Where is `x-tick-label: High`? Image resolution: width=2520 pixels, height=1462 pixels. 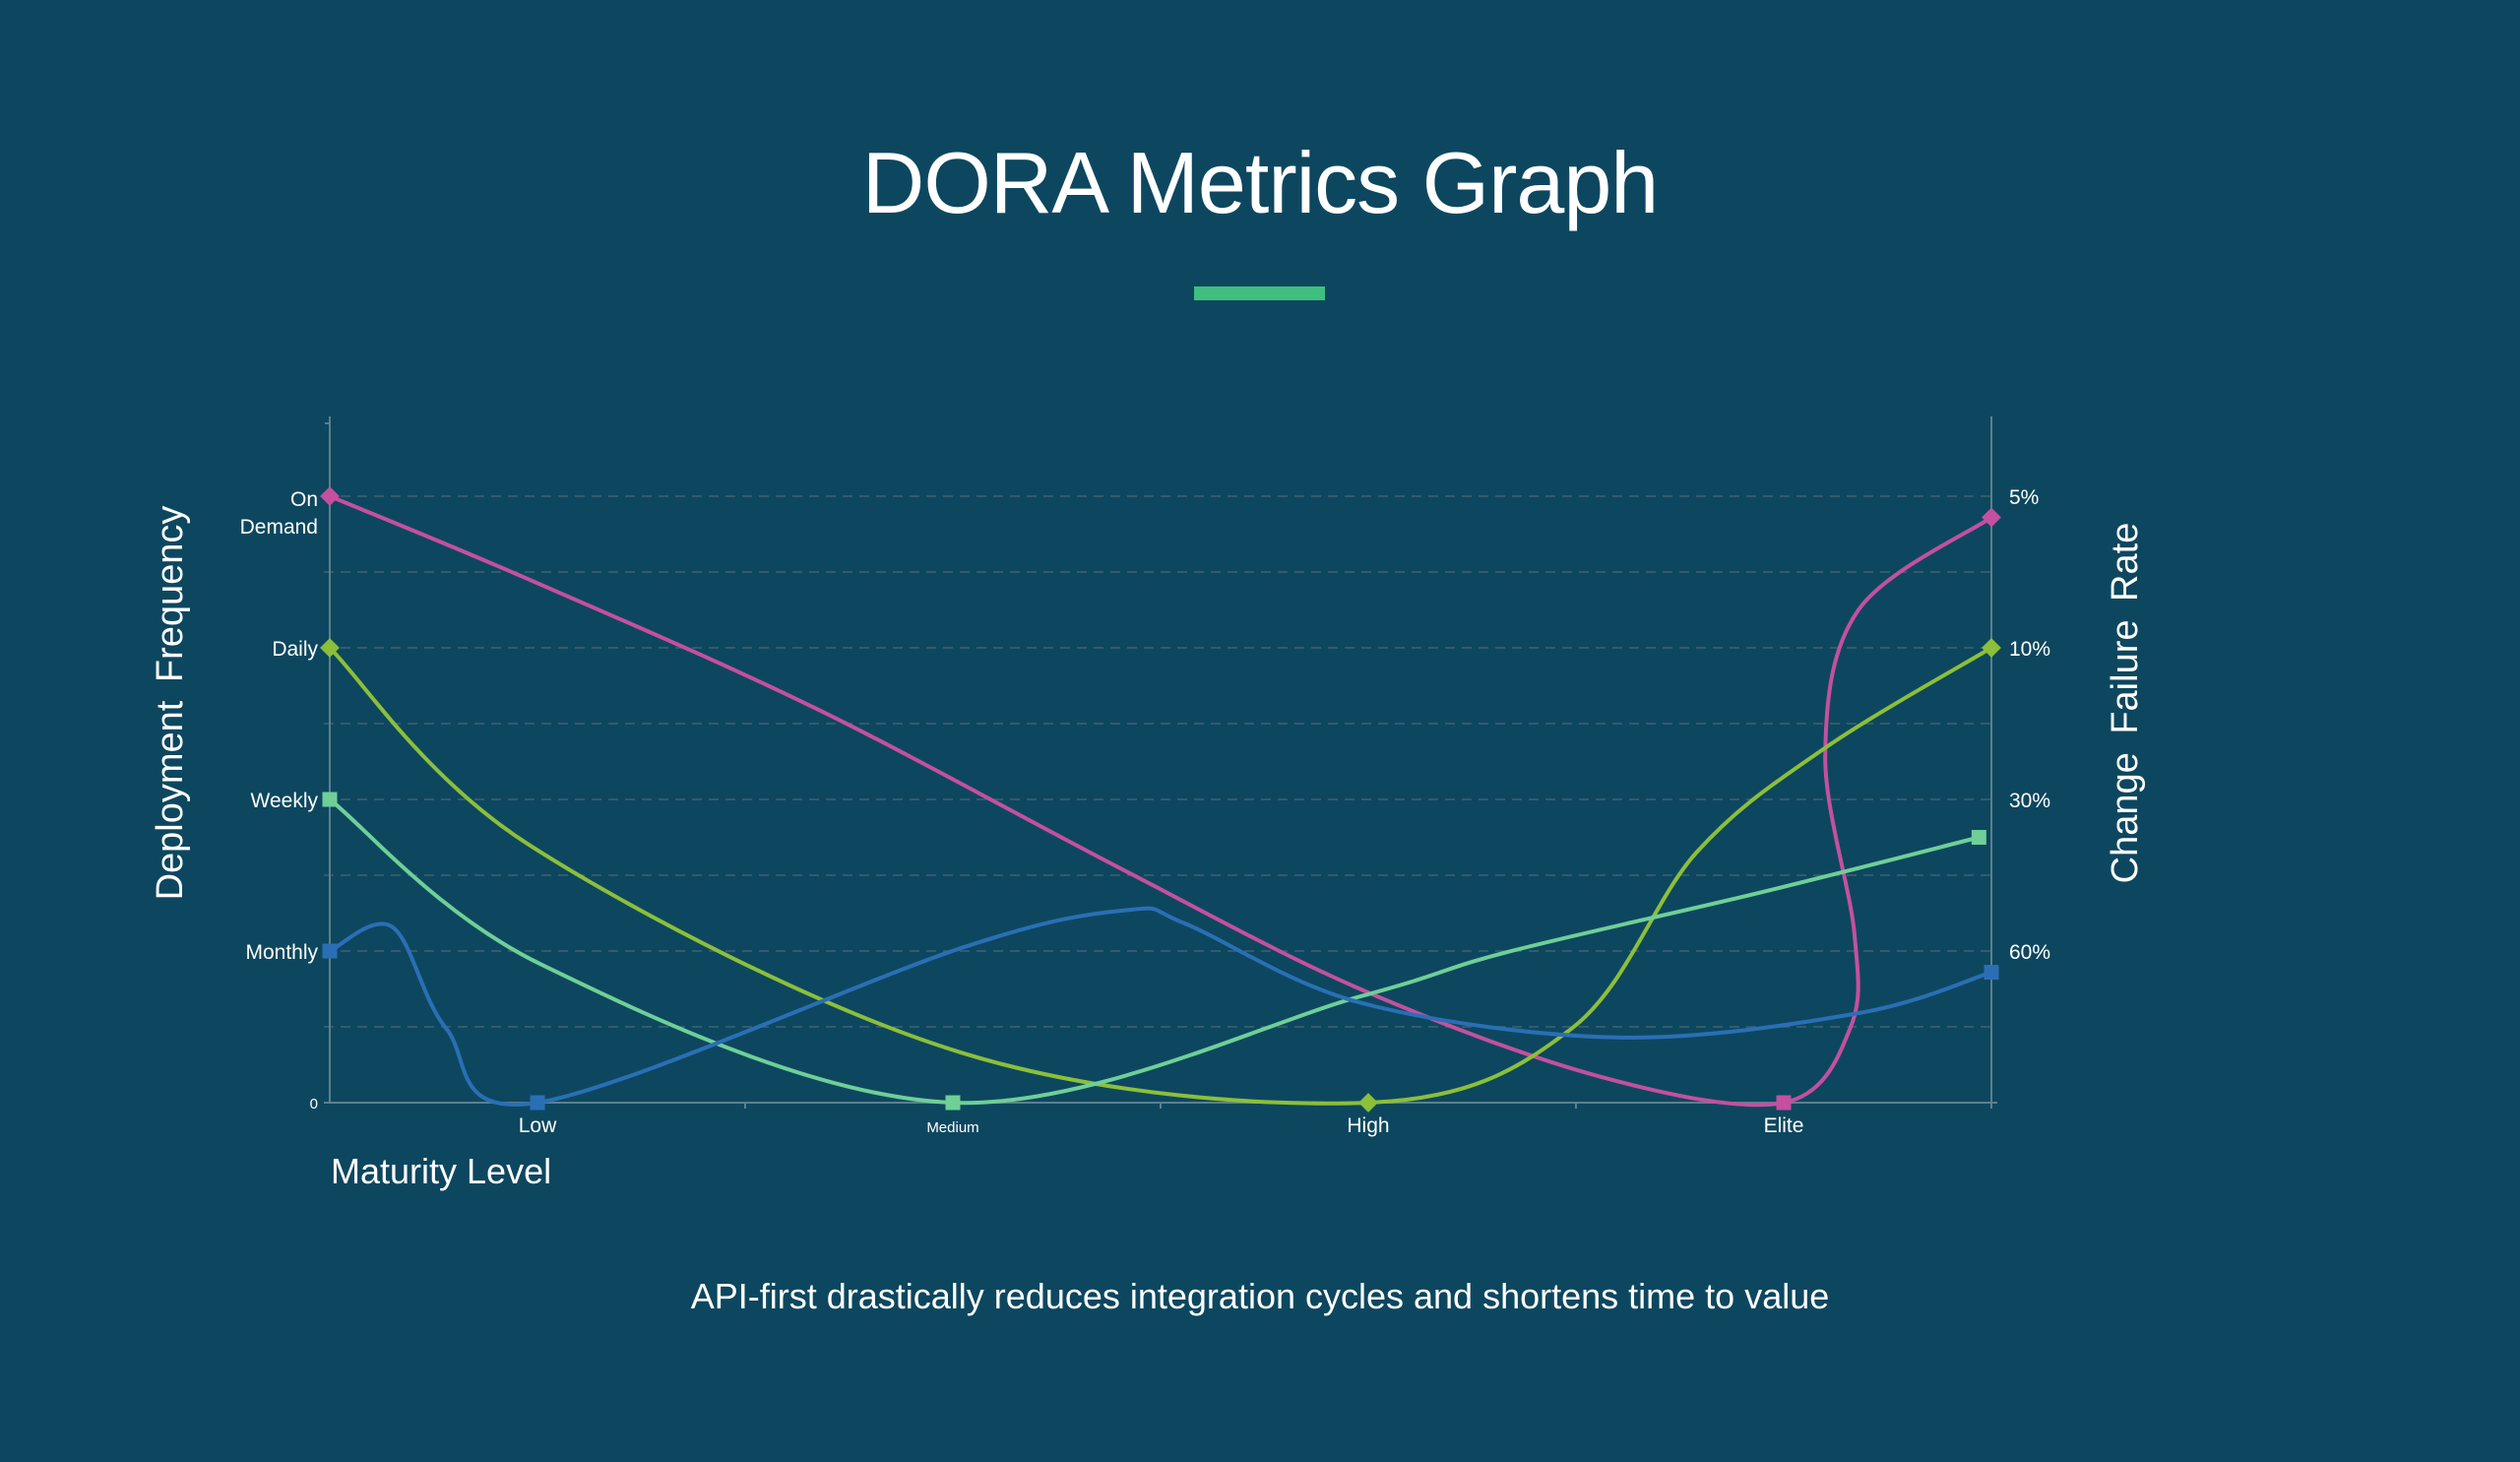 x-tick-label: High is located at coordinates (1368, 1125).